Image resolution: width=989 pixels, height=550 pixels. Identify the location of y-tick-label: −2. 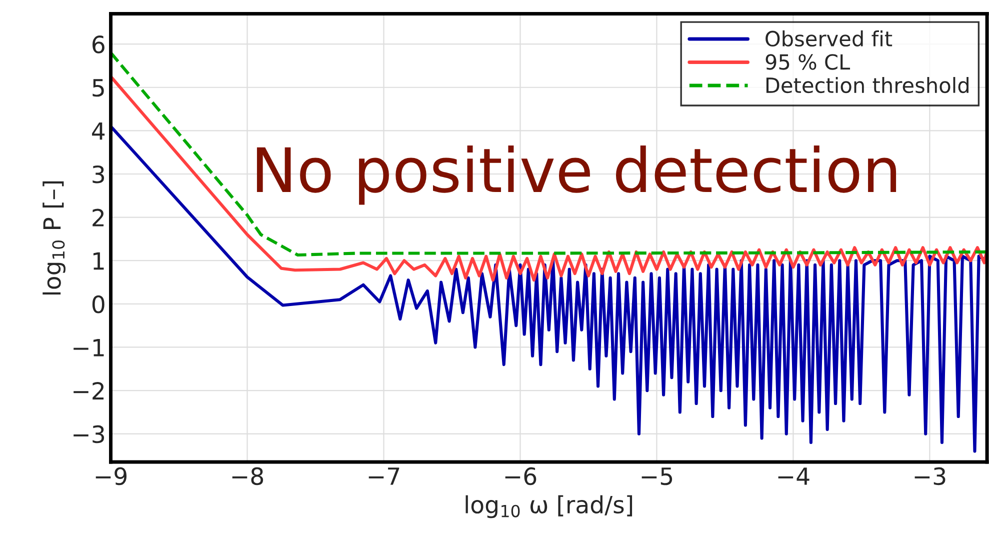
(89, 391).